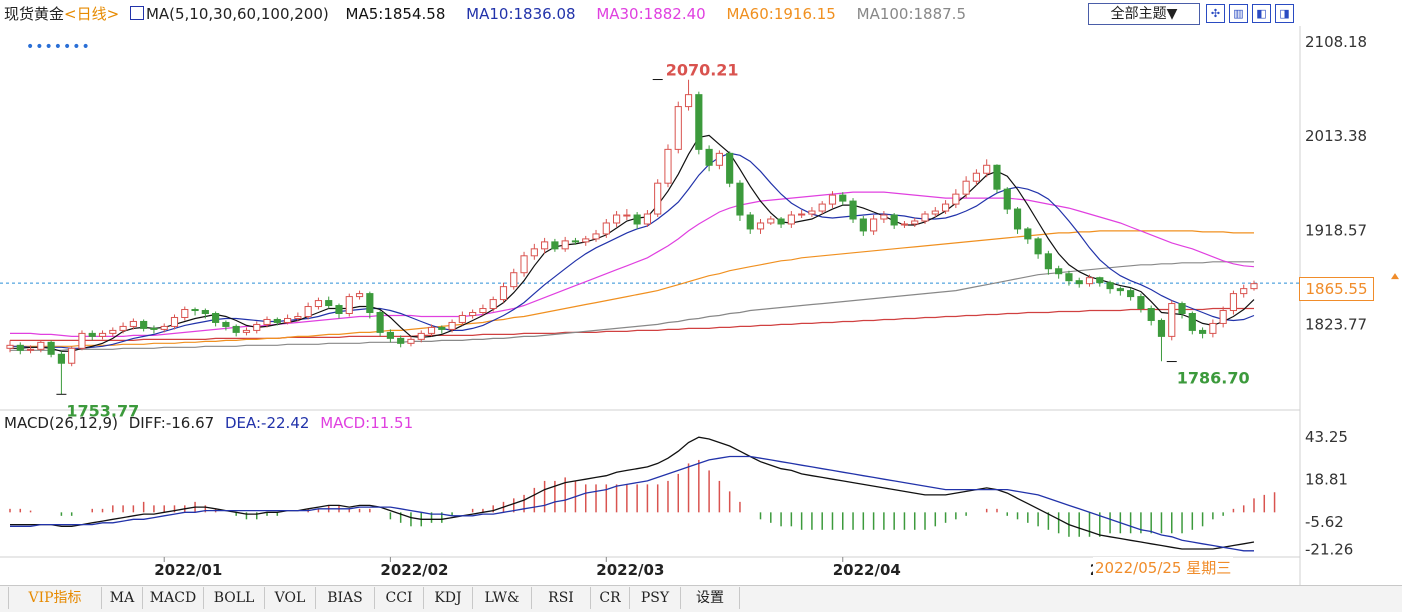 The image size is (1402, 613). What do you see at coordinates (710, 598) in the screenshot?
I see `tab-settings: 设置` at bounding box center [710, 598].